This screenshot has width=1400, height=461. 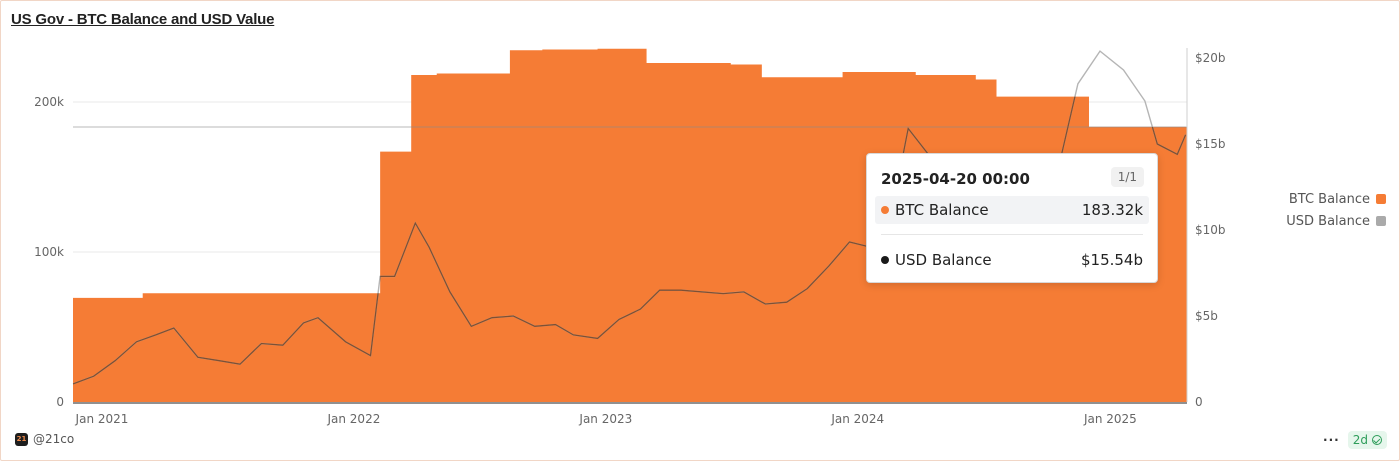 I want to click on tooltip-page: 1/1, so click(x=1127, y=177).